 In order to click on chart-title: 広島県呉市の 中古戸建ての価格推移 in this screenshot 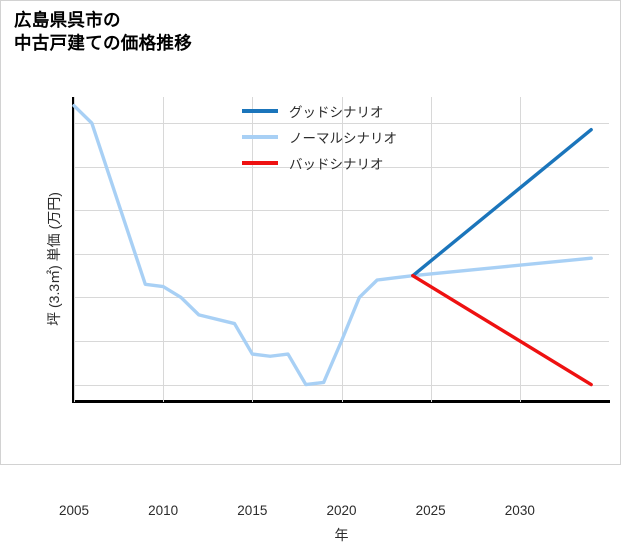, I will do `click(103, 32)`.